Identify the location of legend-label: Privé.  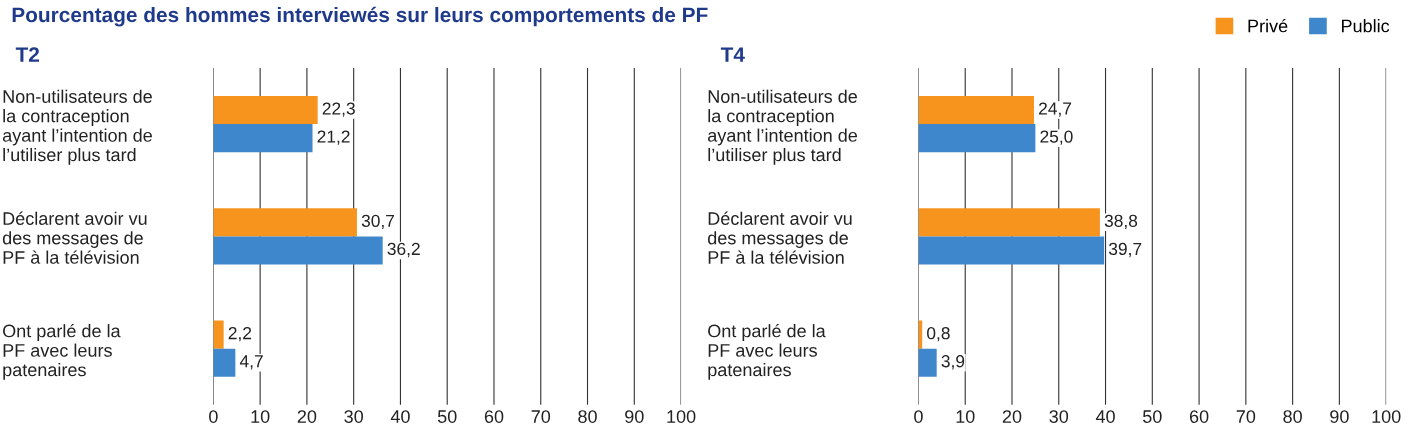
(1268, 25).